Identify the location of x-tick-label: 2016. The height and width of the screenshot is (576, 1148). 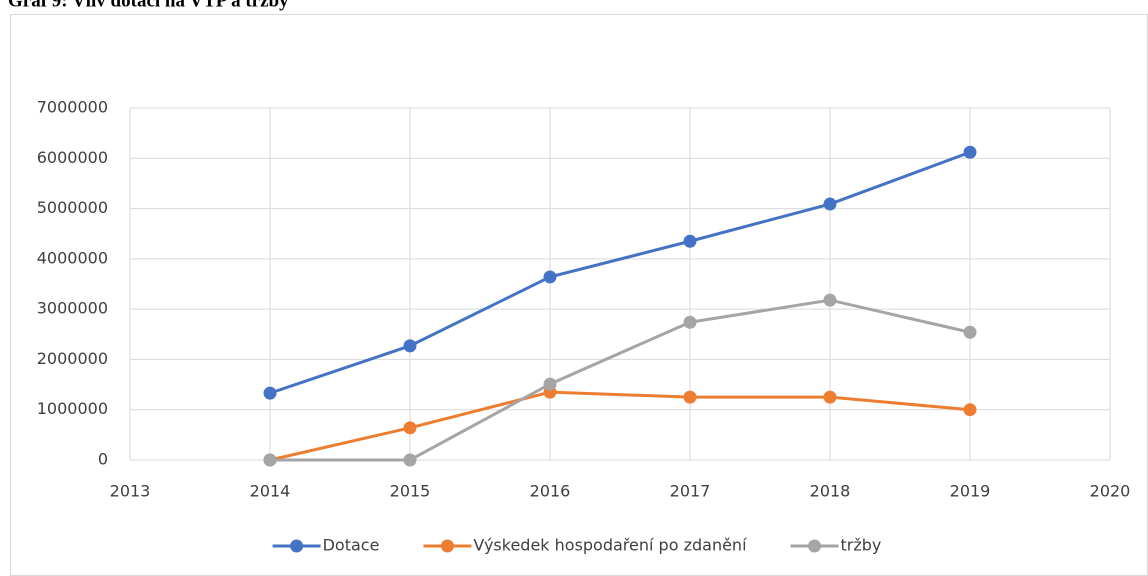
(550, 491).